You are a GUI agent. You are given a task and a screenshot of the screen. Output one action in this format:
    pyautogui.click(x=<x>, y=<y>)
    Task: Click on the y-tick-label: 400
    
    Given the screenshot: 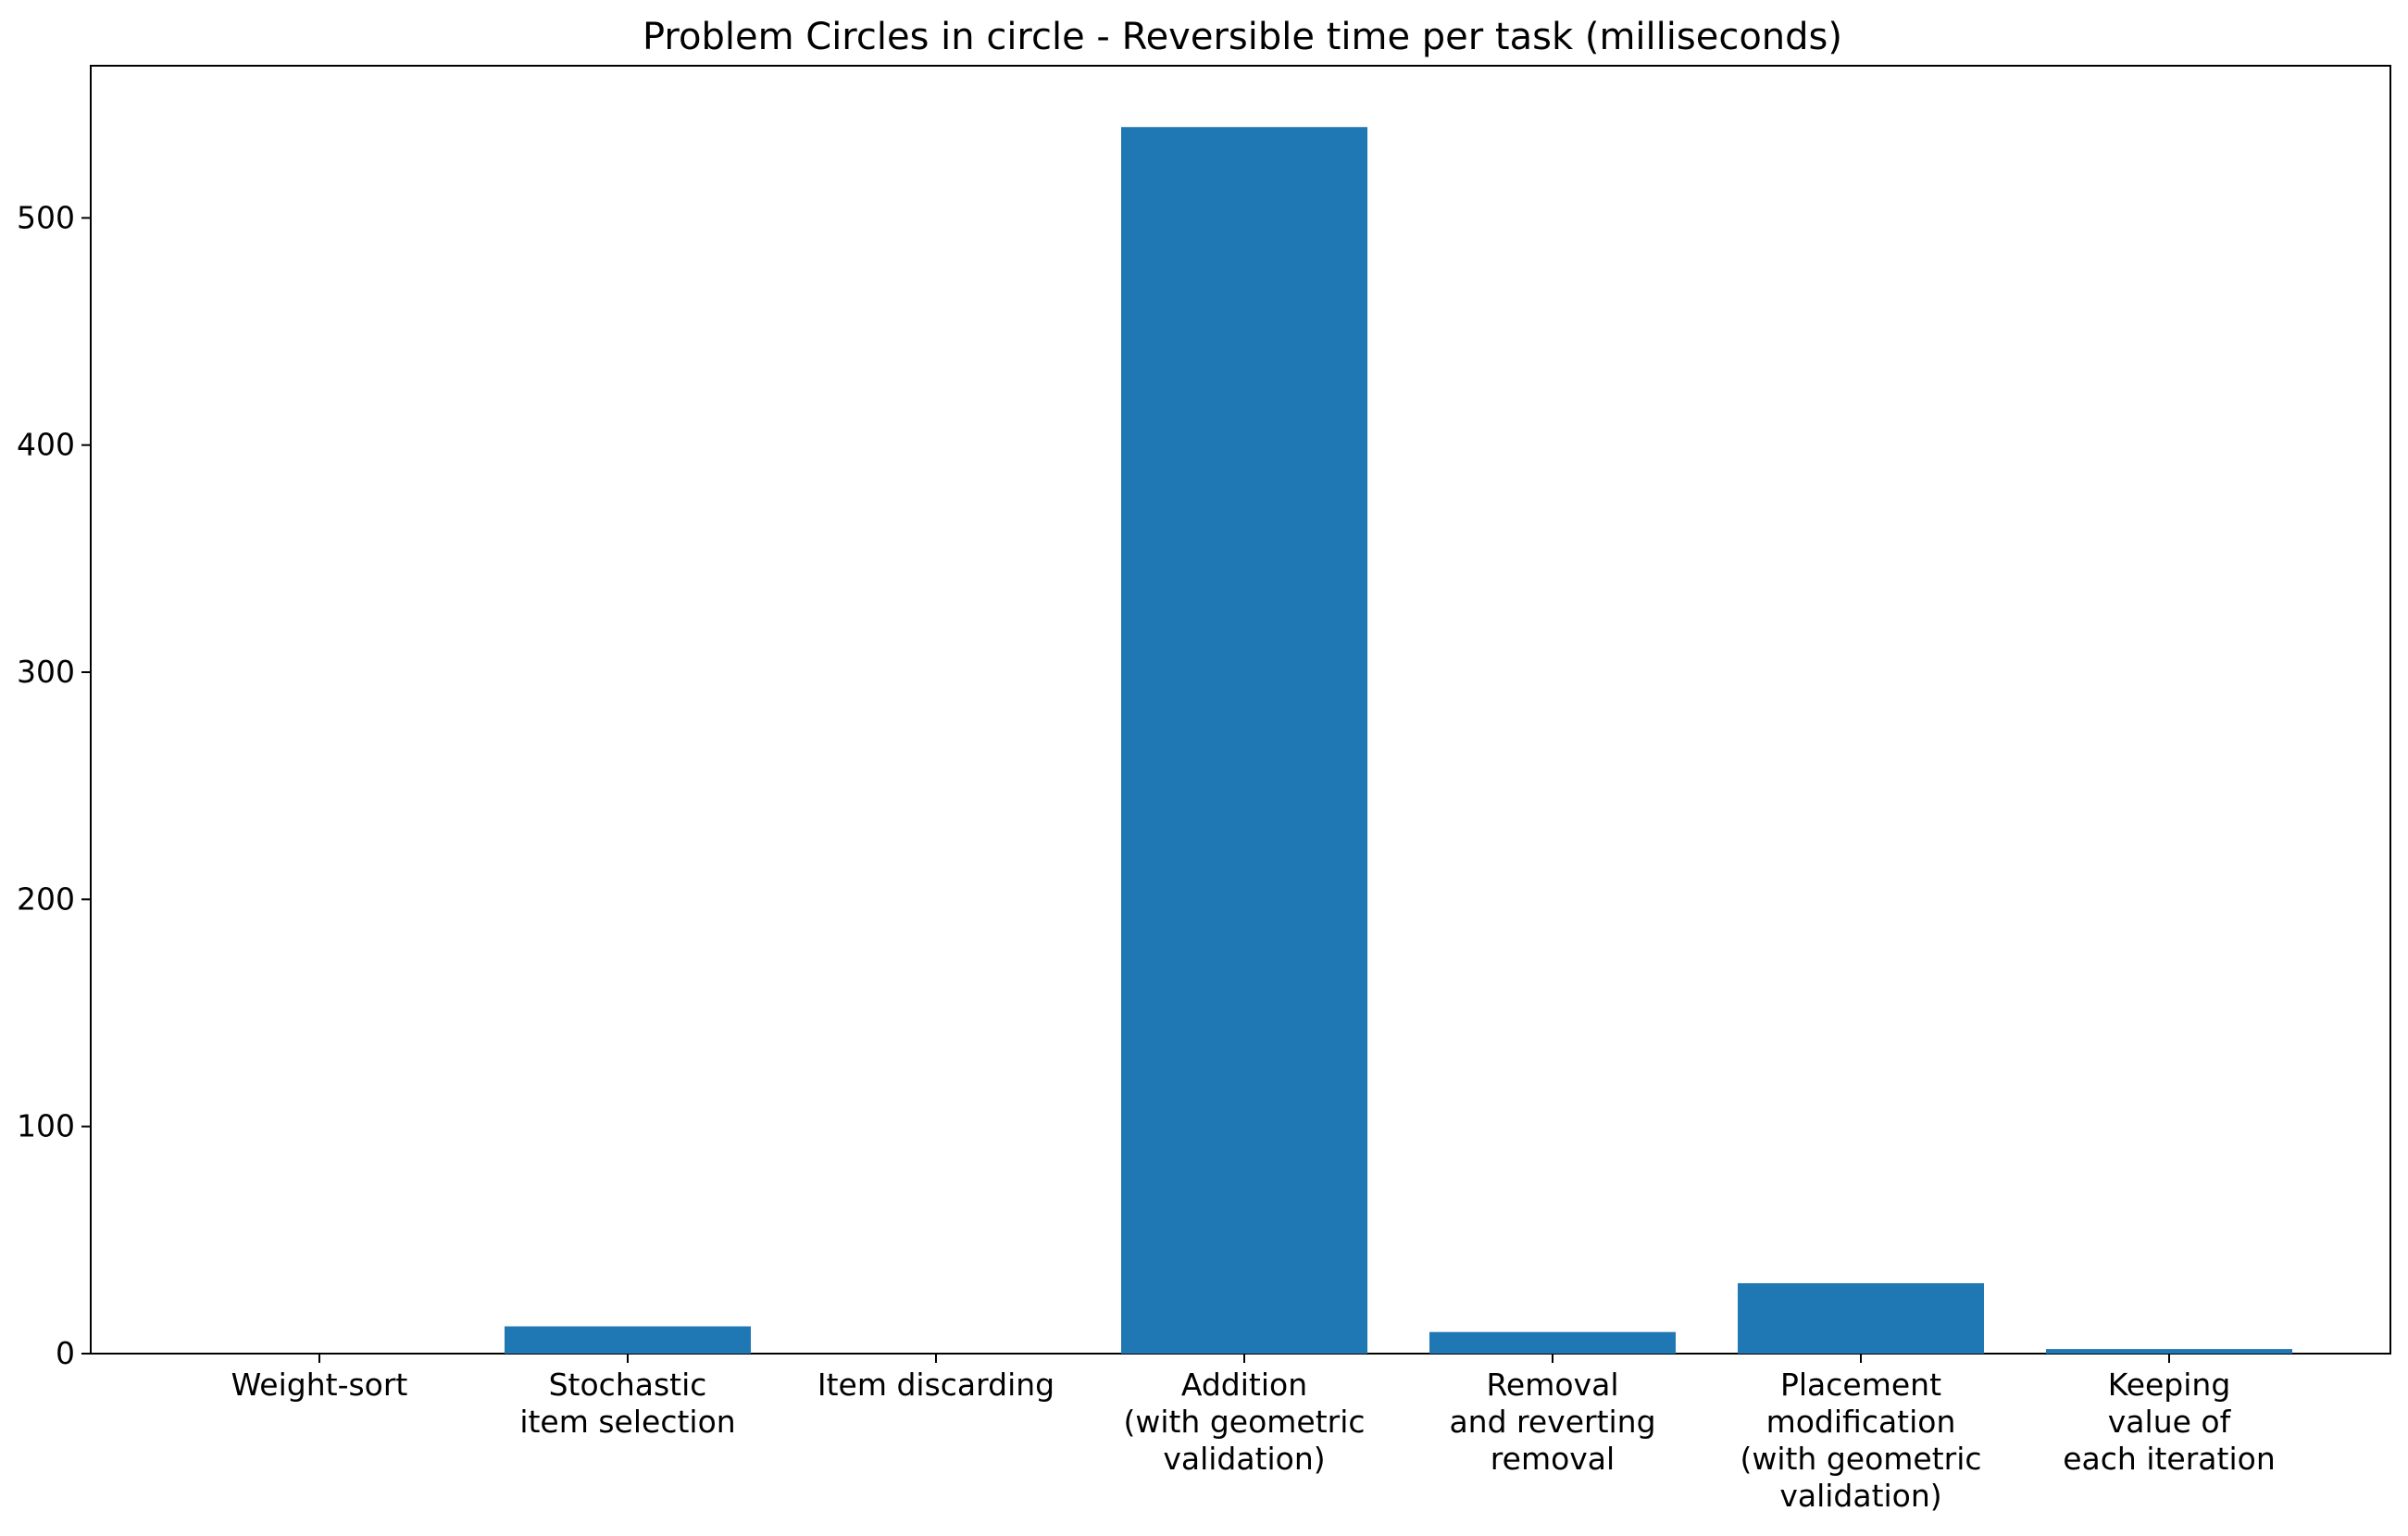 What is the action you would take?
    pyautogui.click(x=46, y=445)
    